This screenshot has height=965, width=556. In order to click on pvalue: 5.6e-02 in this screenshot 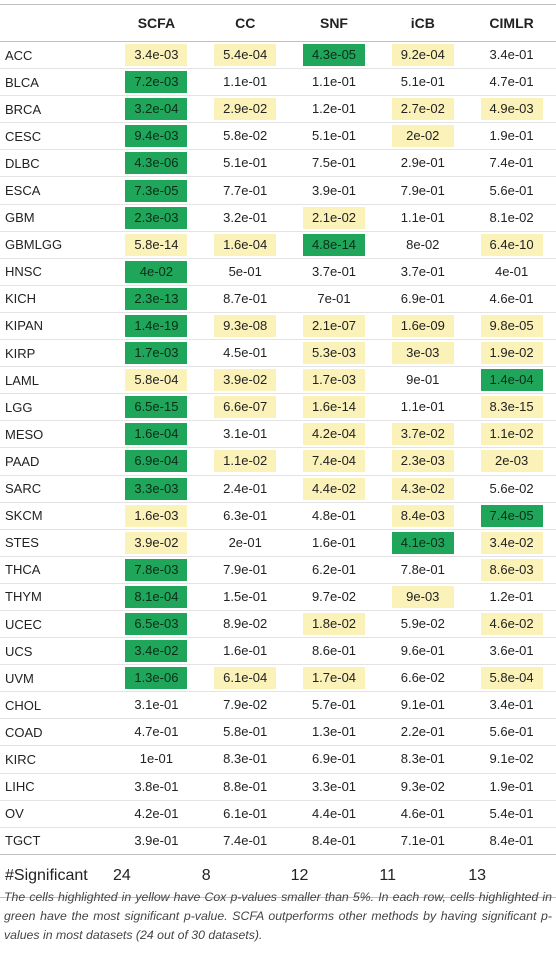, I will do `click(511, 488)`.